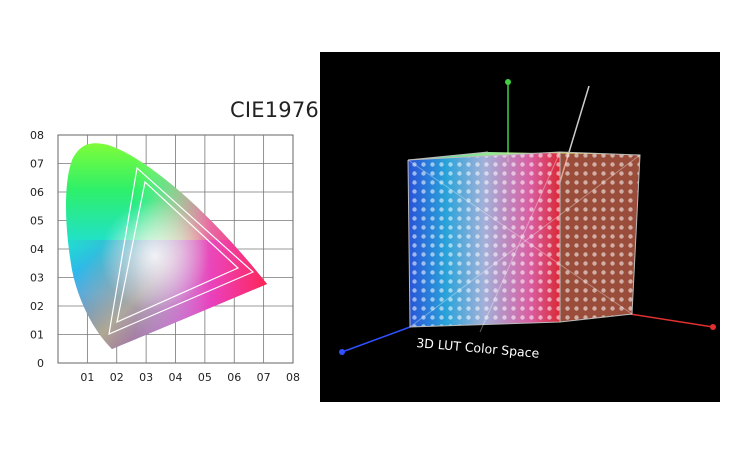 This screenshot has width=740, height=475. I want to click on cie-x-tick-labels: 01 02 03 04 05 06 07 08, so click(190, 377).